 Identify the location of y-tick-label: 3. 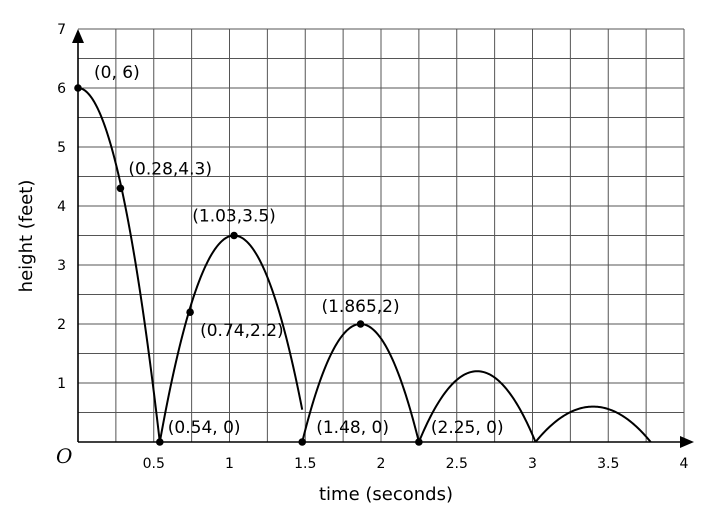
(61, 266).